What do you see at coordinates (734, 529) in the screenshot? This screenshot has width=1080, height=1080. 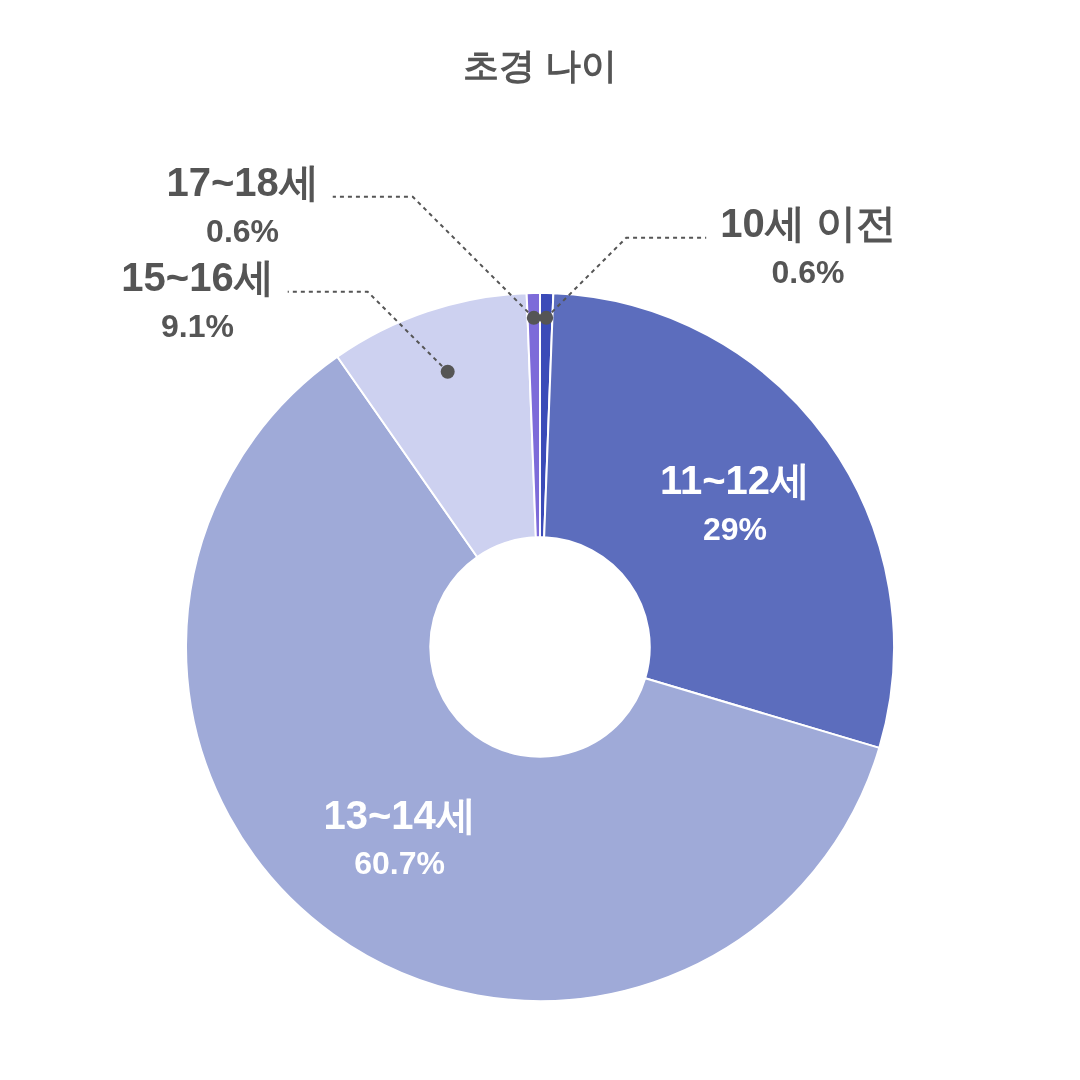 I see `data-label: 29%` at bounding box center [734, 529].